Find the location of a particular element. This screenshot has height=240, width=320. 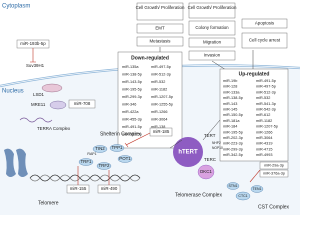

mirna: miR-612 is located at coordinates (263, 115).